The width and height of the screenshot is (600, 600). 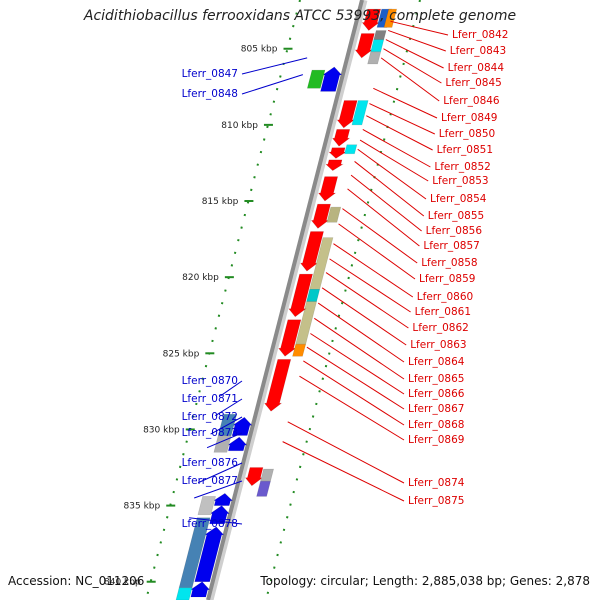 What do you see at coordinates (210, 94) in the screenshot?
I see `gene-label-forward: Lferr_0848` at bounding box center [210, 94].